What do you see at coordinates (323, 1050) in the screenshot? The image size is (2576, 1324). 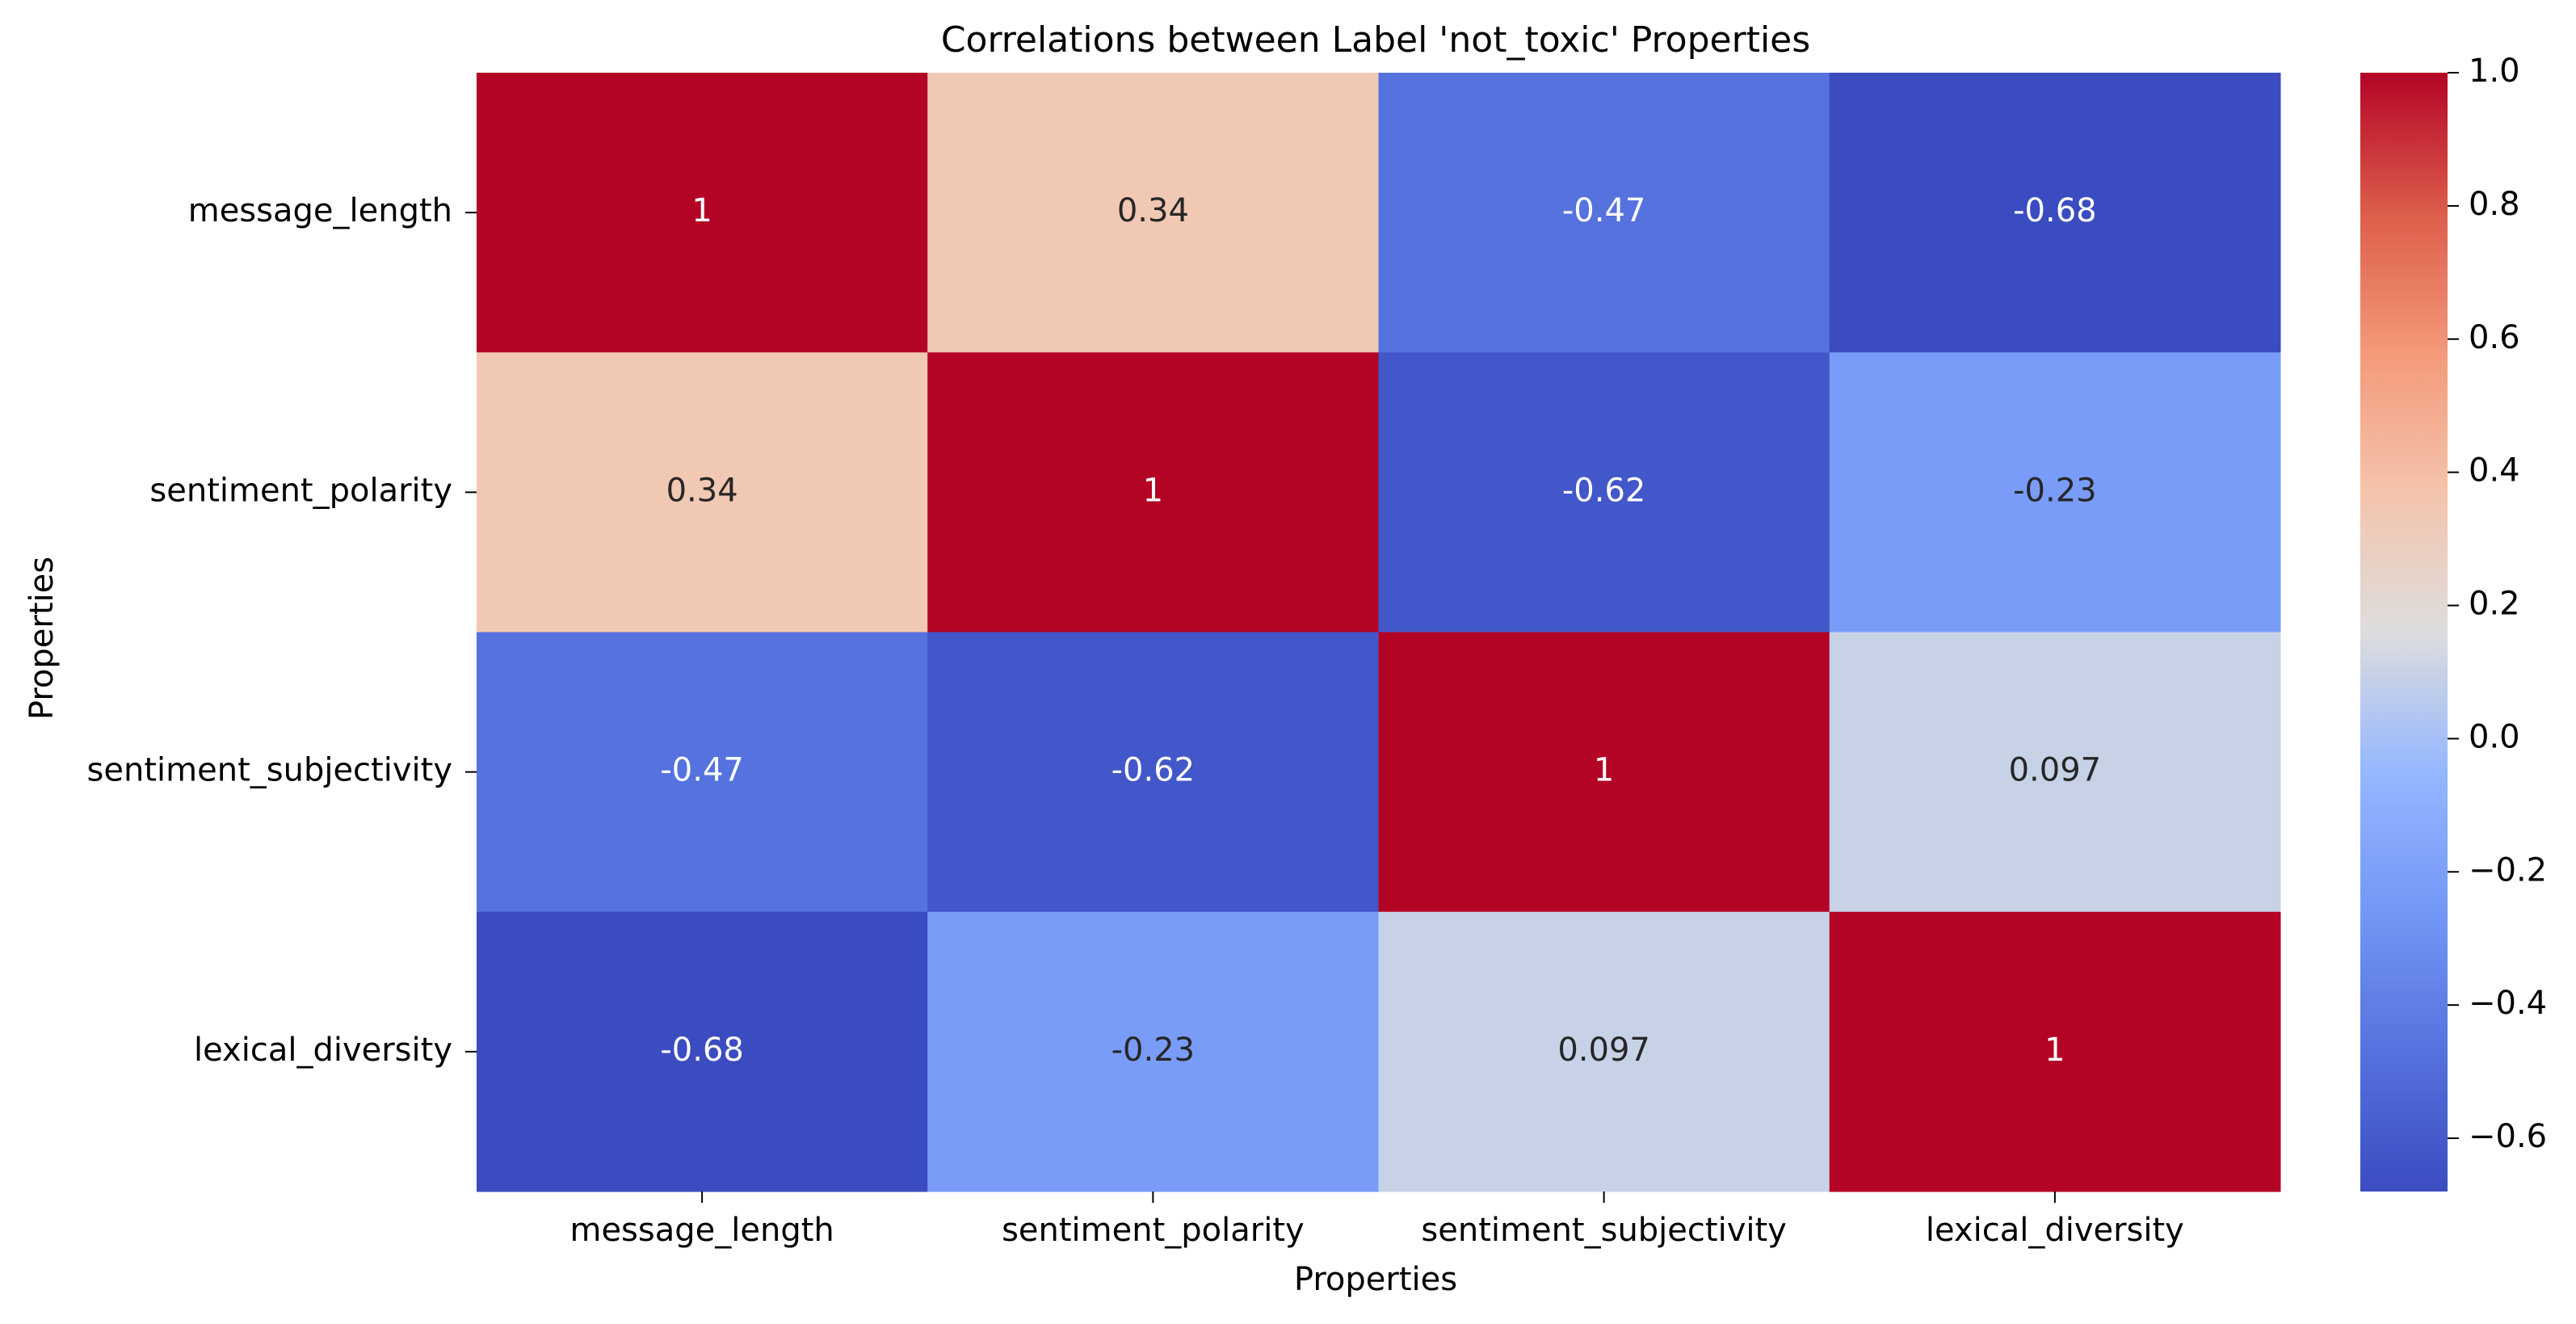 I see `y-tick-label: lexical_diversity` at bounding box center [323, 1050].